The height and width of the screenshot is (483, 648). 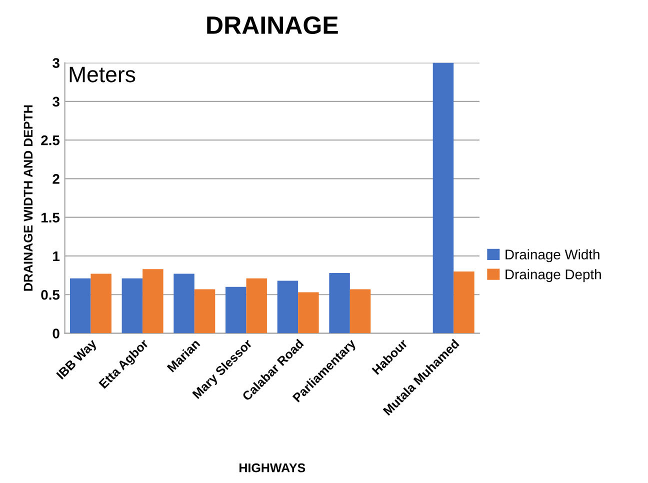 What do you see at coordinates (51, 217) in the screenshot?
I see `y-tick-label: 1.5` at bounding box center [51, 217].